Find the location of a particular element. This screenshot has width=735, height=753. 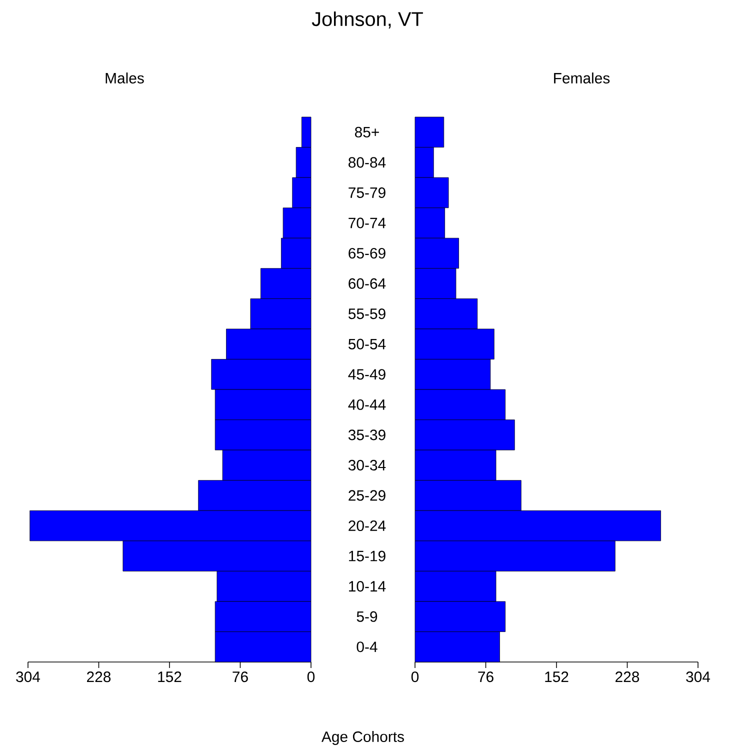

y-tick-label: 35-39 is located at coordinates (367, 435).